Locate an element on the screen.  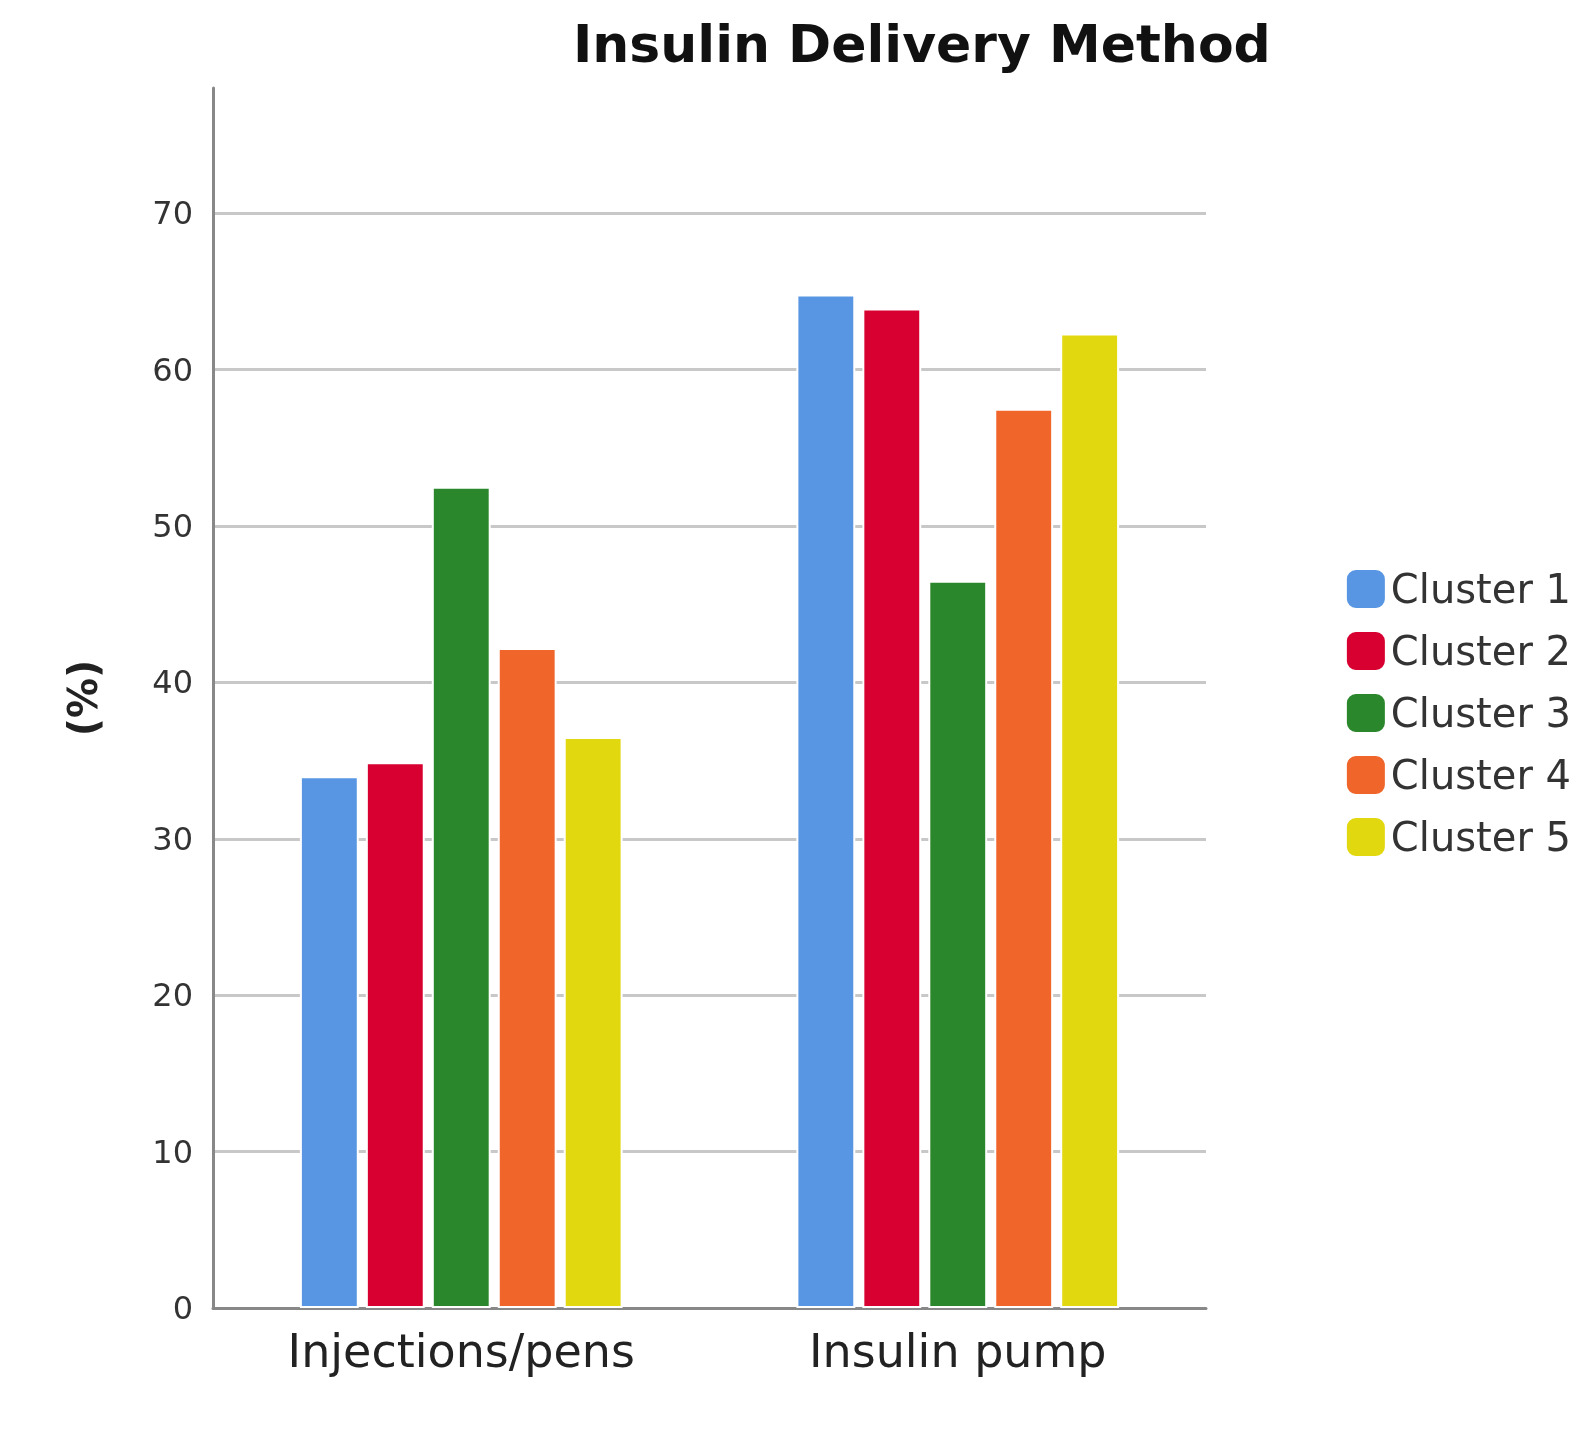
y-tick-label: 40 is located at coordinates (172, 682).